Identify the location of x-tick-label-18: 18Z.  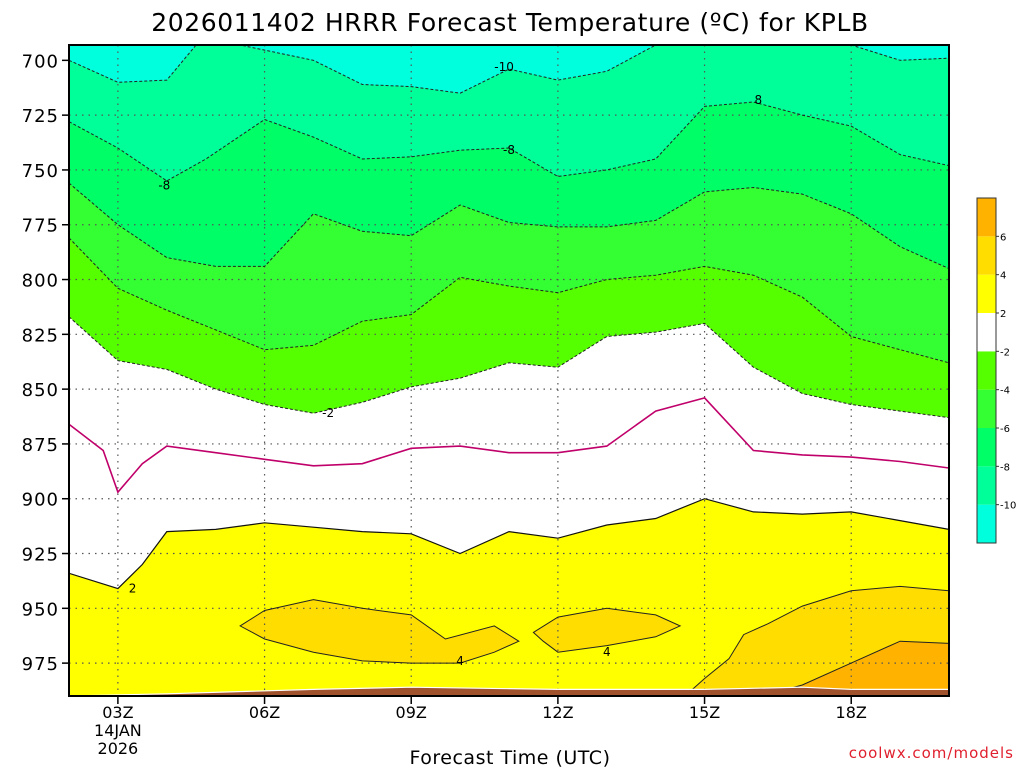
(851, 712).